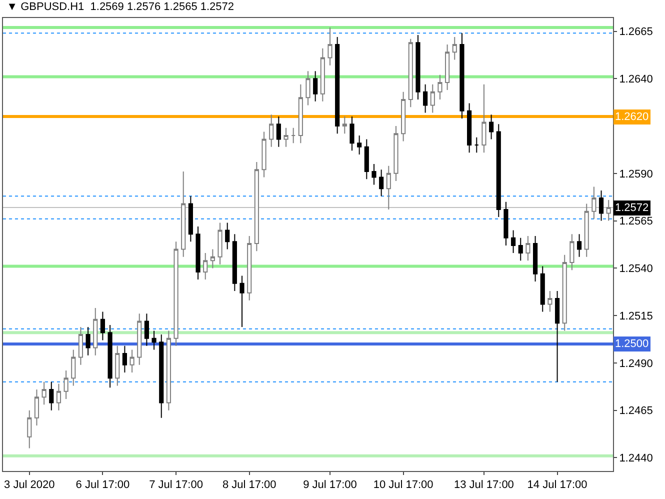 The width and height of the screenshot is (665, 499). What do you see at coordinates (120, 7) in the screenshot?
I see `chart-title: ▼ GBPUSD.H1 1.2569 1.2576 1.2565 1.2572` at bounding box center [120, 7].